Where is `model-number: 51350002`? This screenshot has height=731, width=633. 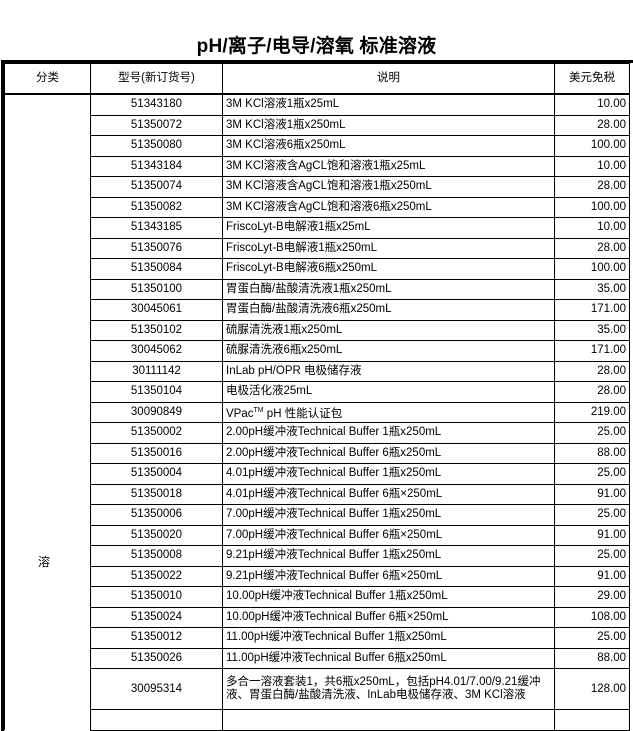
model-number: 51350002 is located at coordinates (156, 433).